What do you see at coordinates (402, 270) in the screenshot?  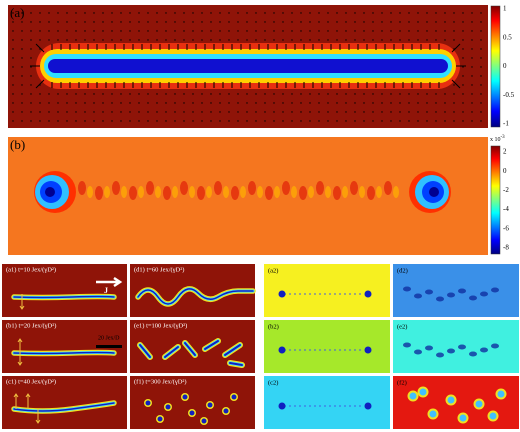 I see `snapshot-label: (d2)` at bounding box center [402, 270].